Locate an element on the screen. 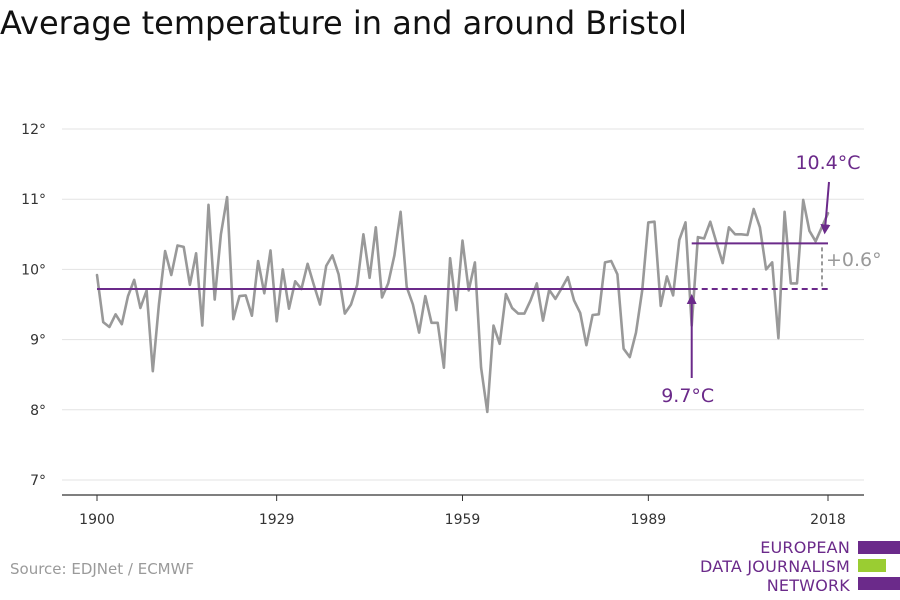  edjnet-logo: EUROPEAN DATA JOURNALISM NETWORK is located at coordinates (800, 568).